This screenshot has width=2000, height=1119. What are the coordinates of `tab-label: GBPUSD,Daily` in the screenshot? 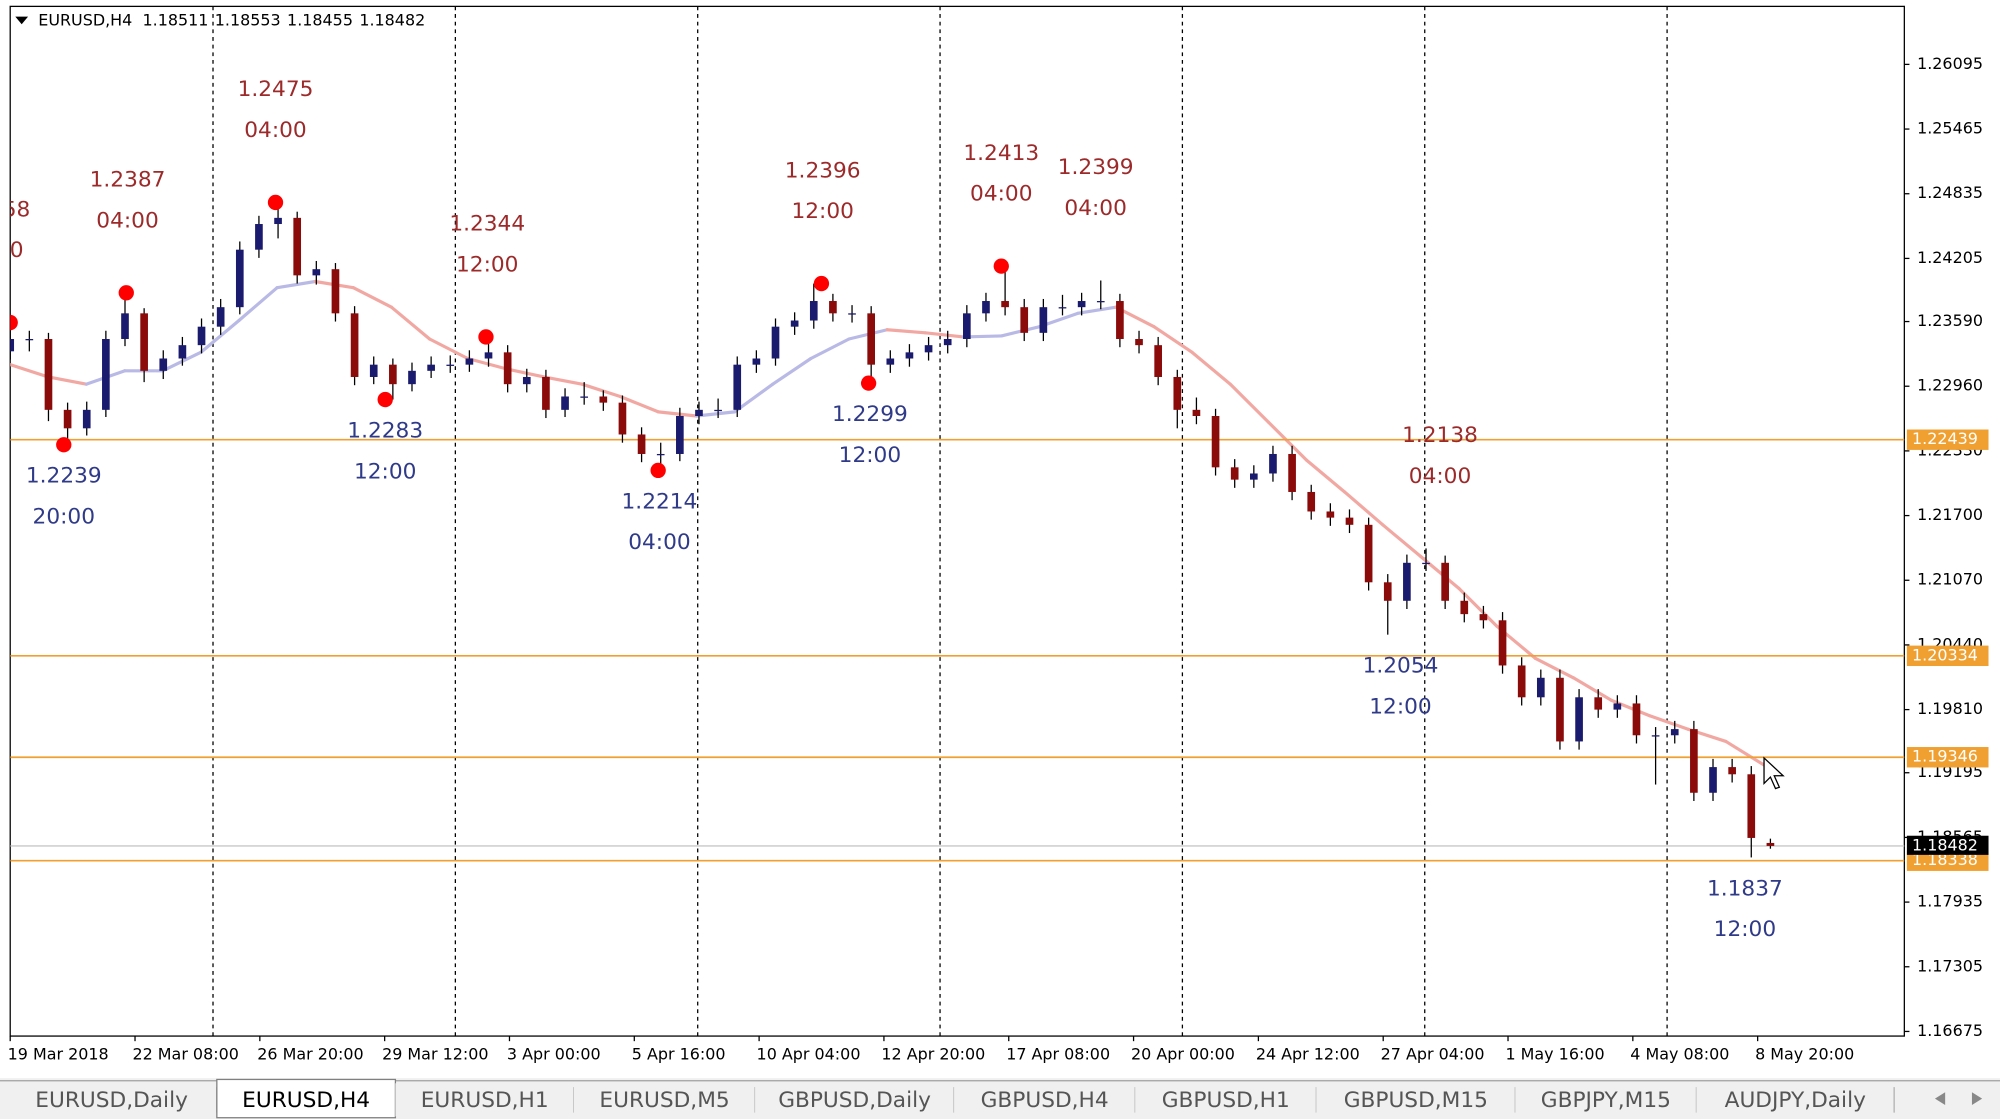 It's located at (854, 1100).